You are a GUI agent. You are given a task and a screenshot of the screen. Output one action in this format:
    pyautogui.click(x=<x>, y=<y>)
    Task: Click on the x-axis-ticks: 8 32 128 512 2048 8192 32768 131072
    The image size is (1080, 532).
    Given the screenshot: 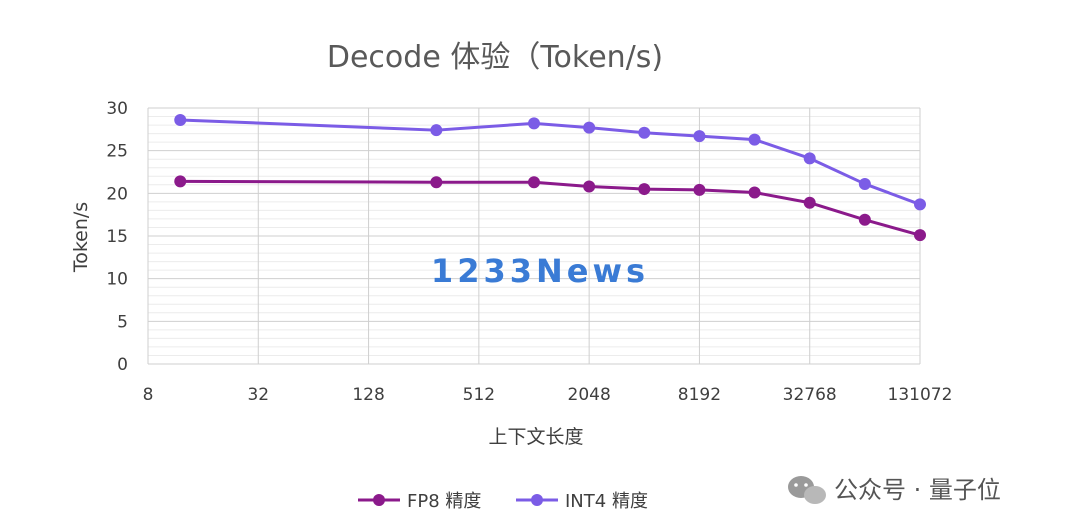 What is the action you would take?
    pyautogui.click(x=548, y=395)
    